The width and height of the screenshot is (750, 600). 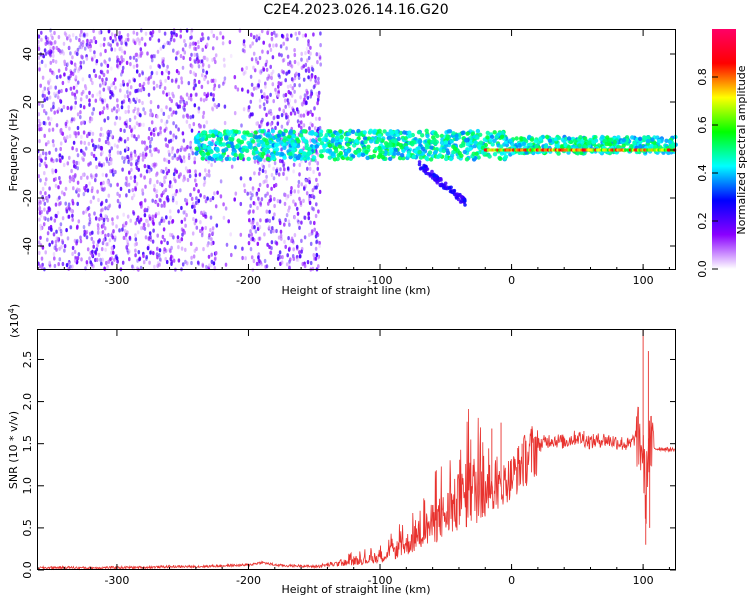 I want to click on streak-cell, so click(x=458, y=199).